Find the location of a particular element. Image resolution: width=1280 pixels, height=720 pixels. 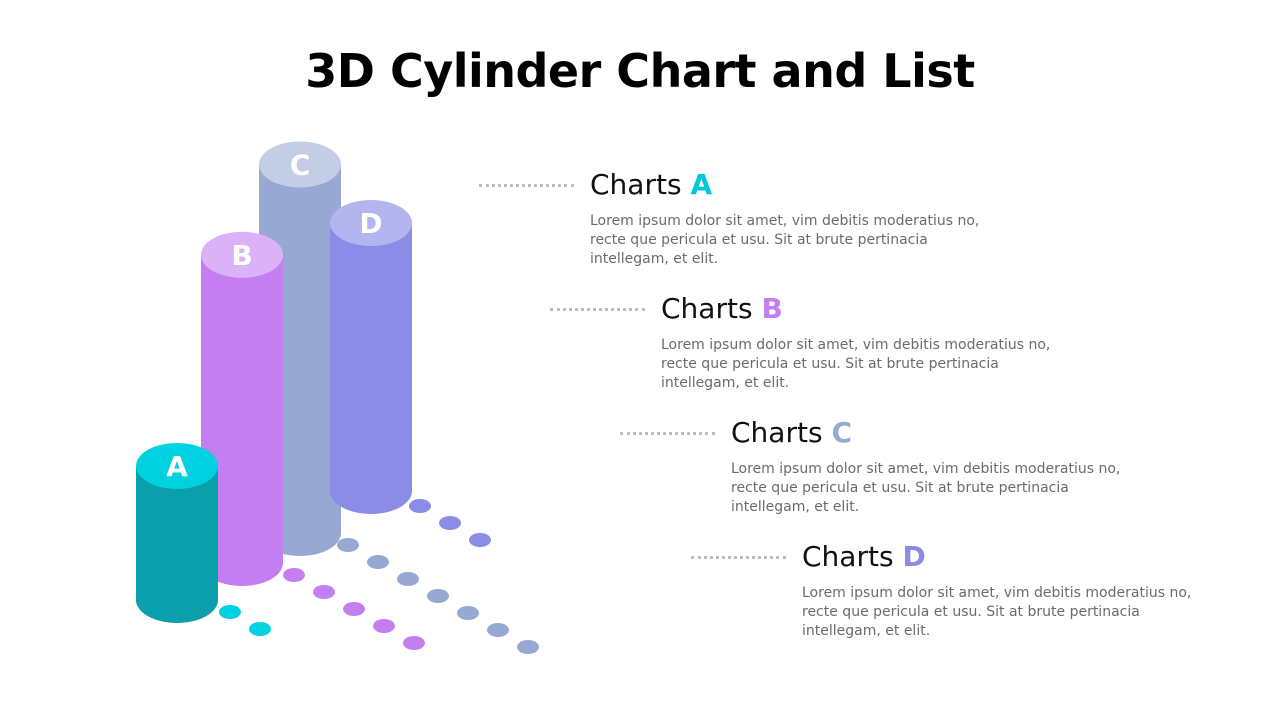

item-letter: A is located at coordinates (701, 184).